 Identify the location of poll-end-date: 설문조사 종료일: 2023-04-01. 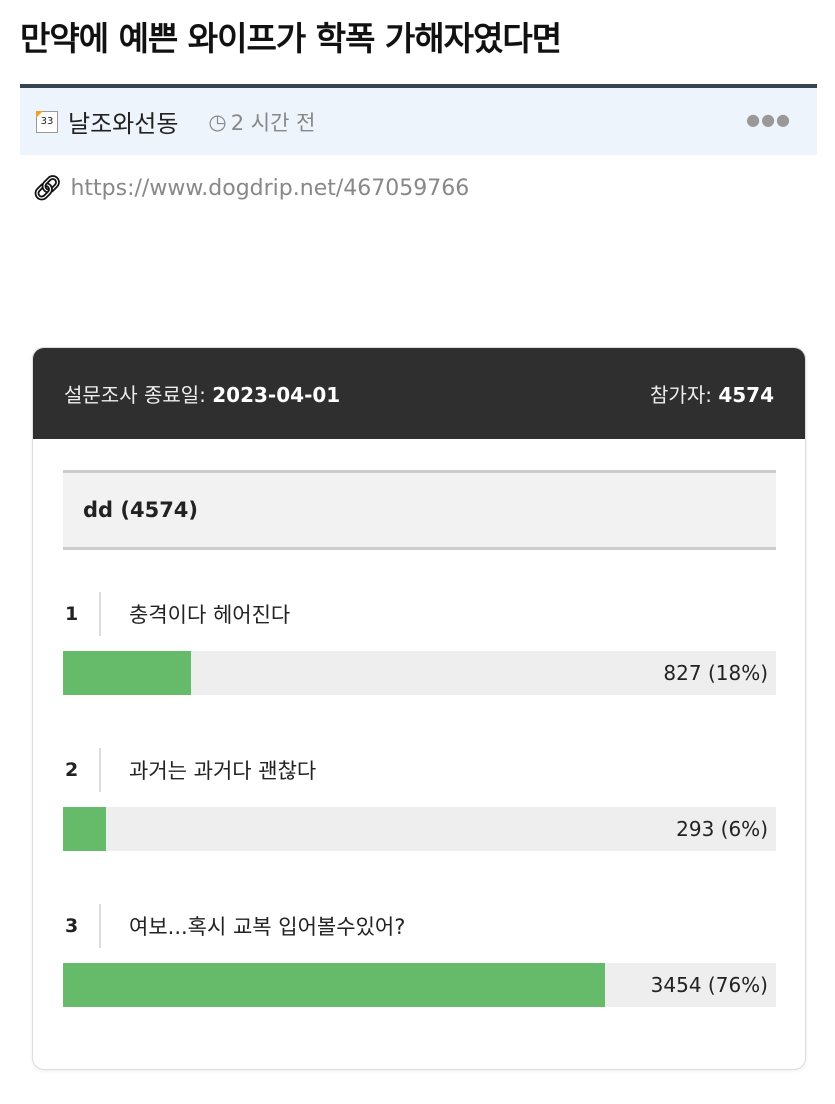
(202, 393).